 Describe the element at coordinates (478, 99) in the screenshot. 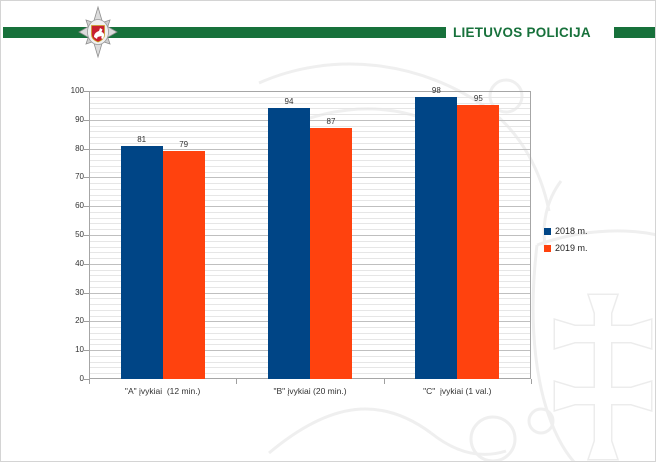

I see `bar-value-label: 95` at that location.